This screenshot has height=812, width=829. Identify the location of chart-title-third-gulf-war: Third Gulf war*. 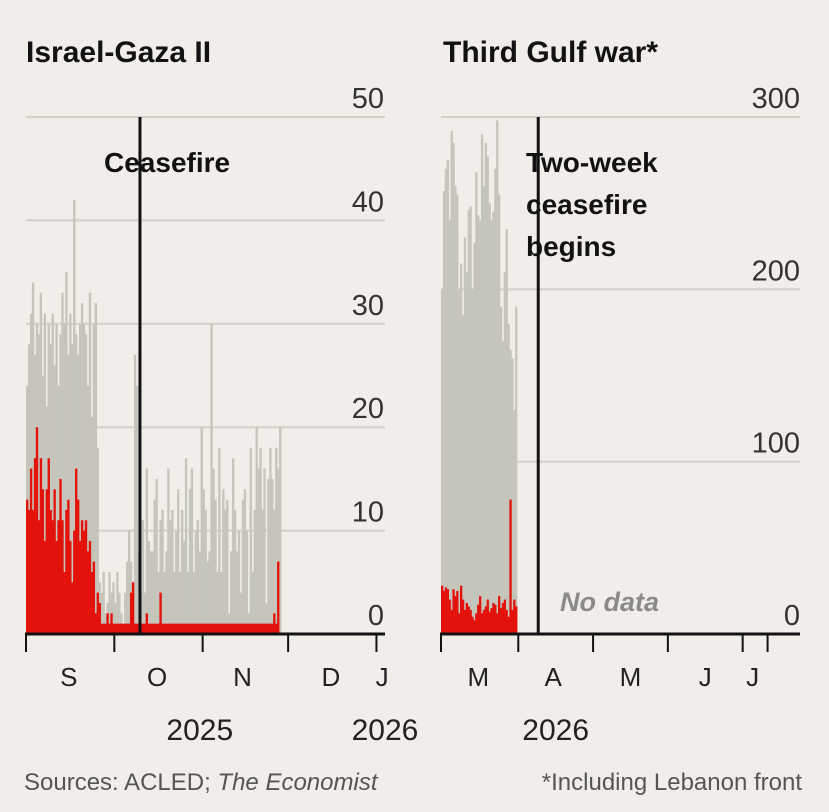
(550, 52).